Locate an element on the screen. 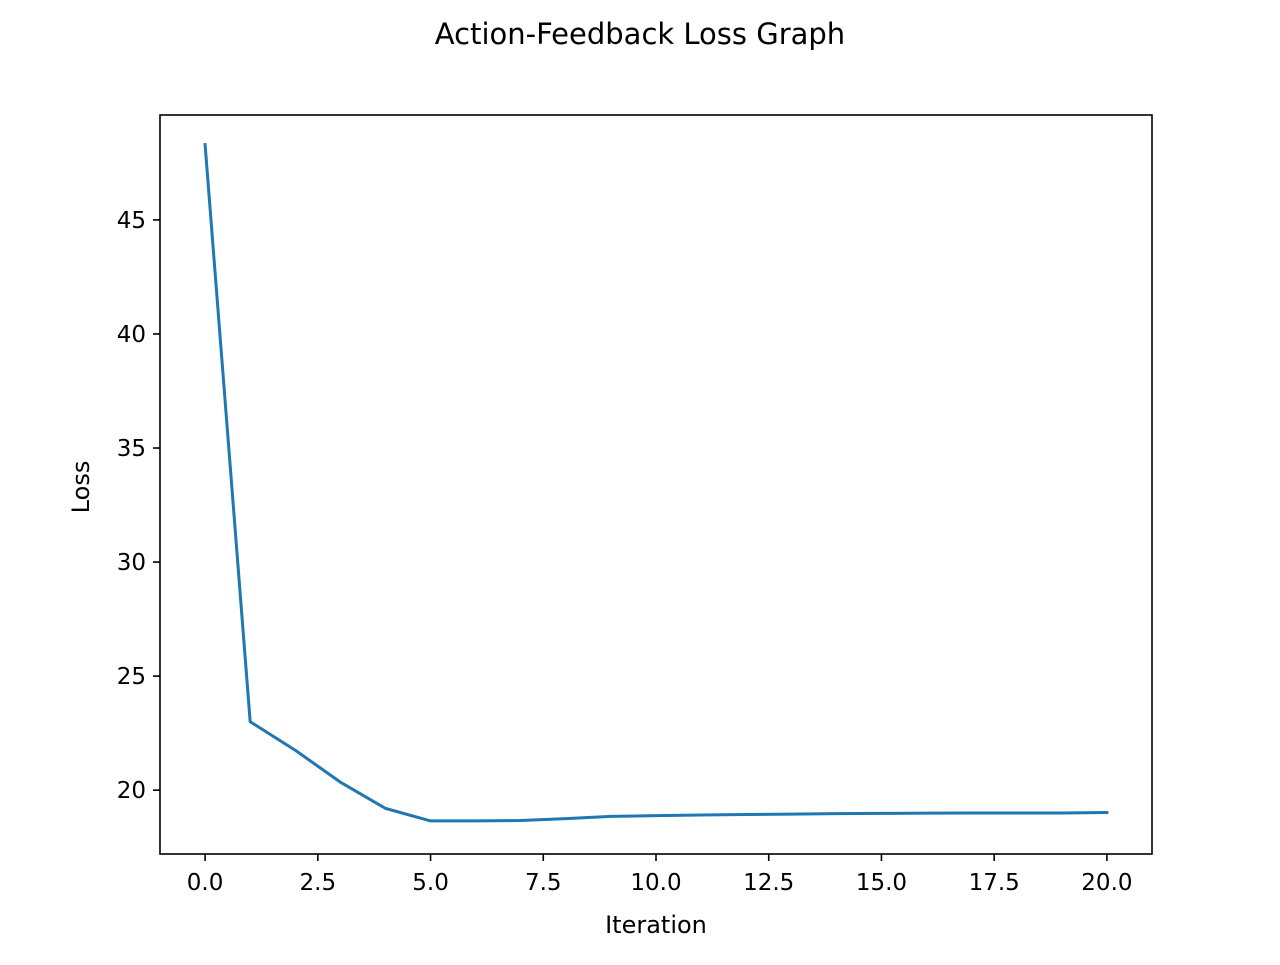 The image size is (1280, 965). x-tick-label: 20.0 is located at coordinates (1106, 883).